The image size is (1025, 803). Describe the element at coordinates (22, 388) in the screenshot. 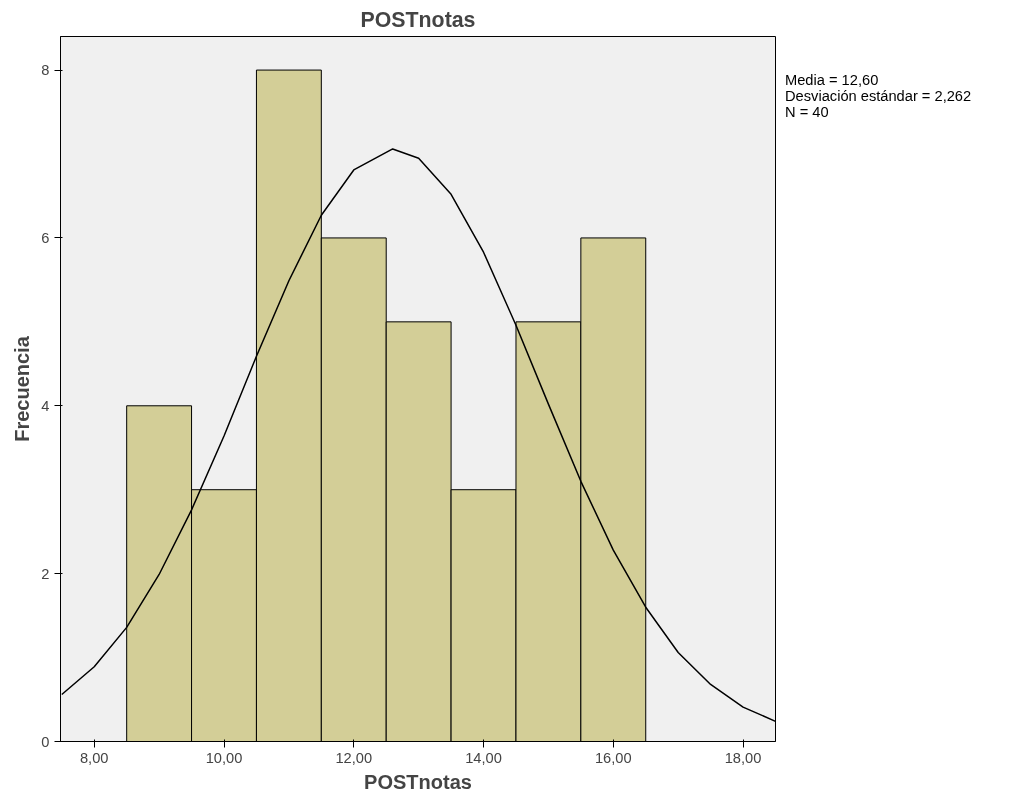

I see `y-axis-title: Frecuencia` at that location.